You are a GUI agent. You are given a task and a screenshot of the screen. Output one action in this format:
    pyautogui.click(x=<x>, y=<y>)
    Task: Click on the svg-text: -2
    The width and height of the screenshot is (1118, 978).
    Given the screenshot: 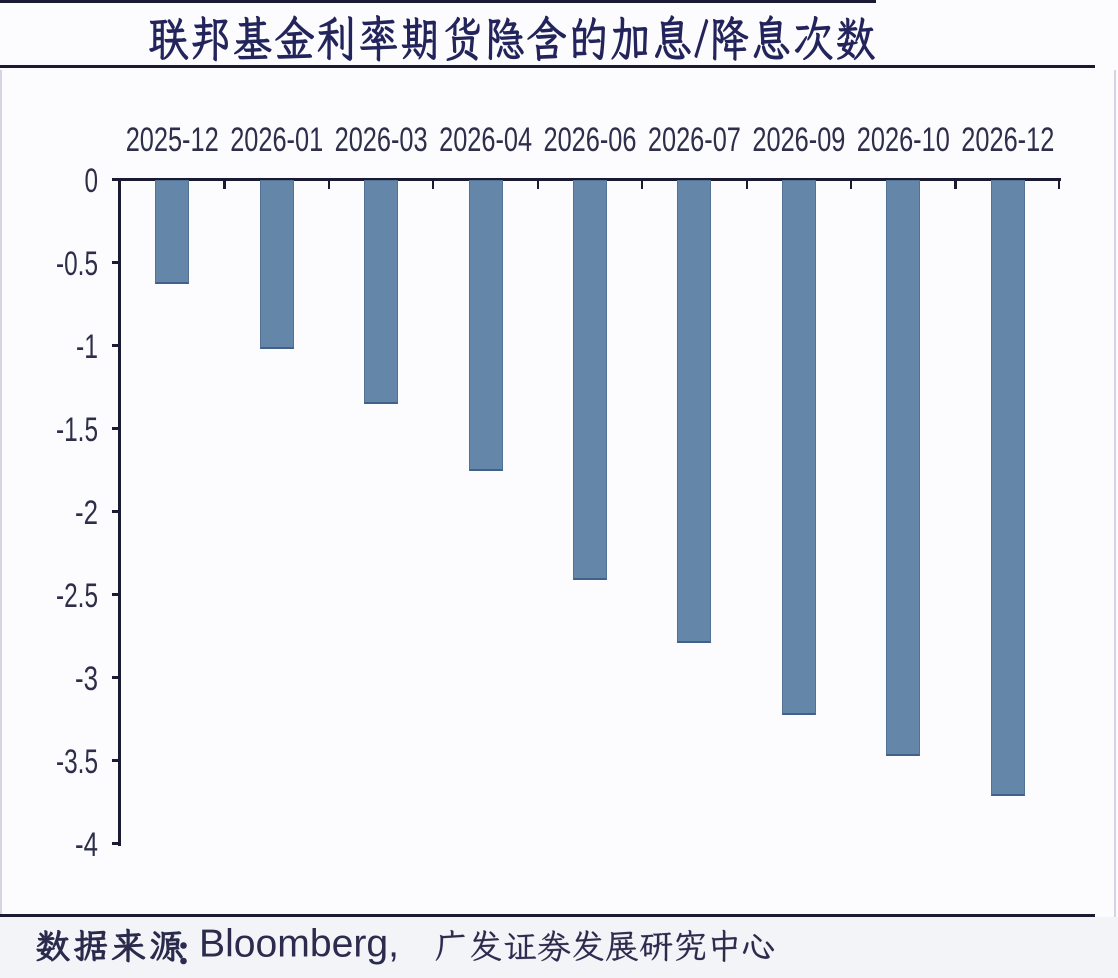 What is the action you would take?
    pyautogui.click(x=86, y=513)
    